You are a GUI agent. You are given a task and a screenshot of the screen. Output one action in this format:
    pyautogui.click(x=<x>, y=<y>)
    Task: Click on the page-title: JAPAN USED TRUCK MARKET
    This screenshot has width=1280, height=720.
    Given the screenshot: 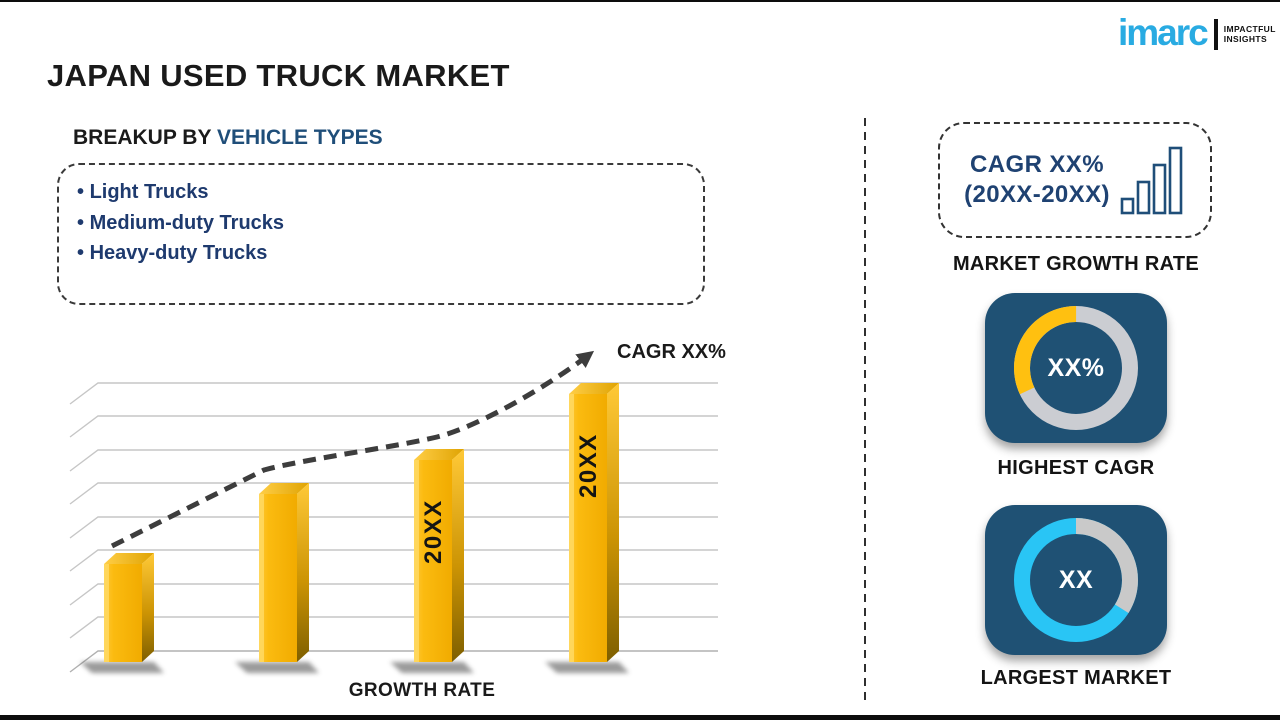 What is the action you would take?
    pyautogui.click(x=278, y=75)
    